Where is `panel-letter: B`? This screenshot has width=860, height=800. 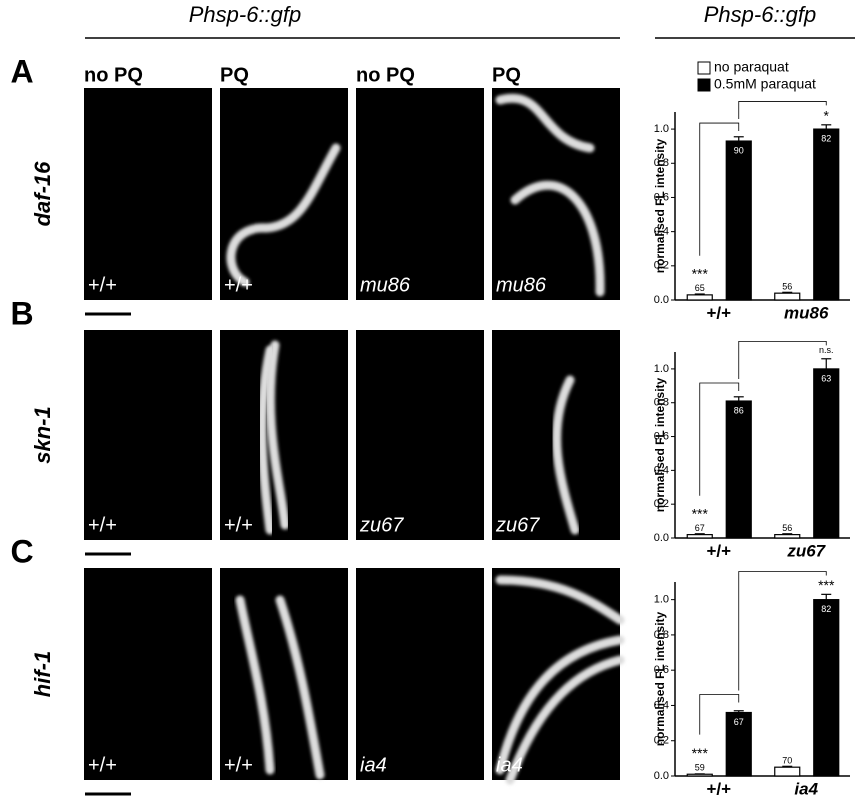 panel-letter: B is located at coordinates (21, 313).